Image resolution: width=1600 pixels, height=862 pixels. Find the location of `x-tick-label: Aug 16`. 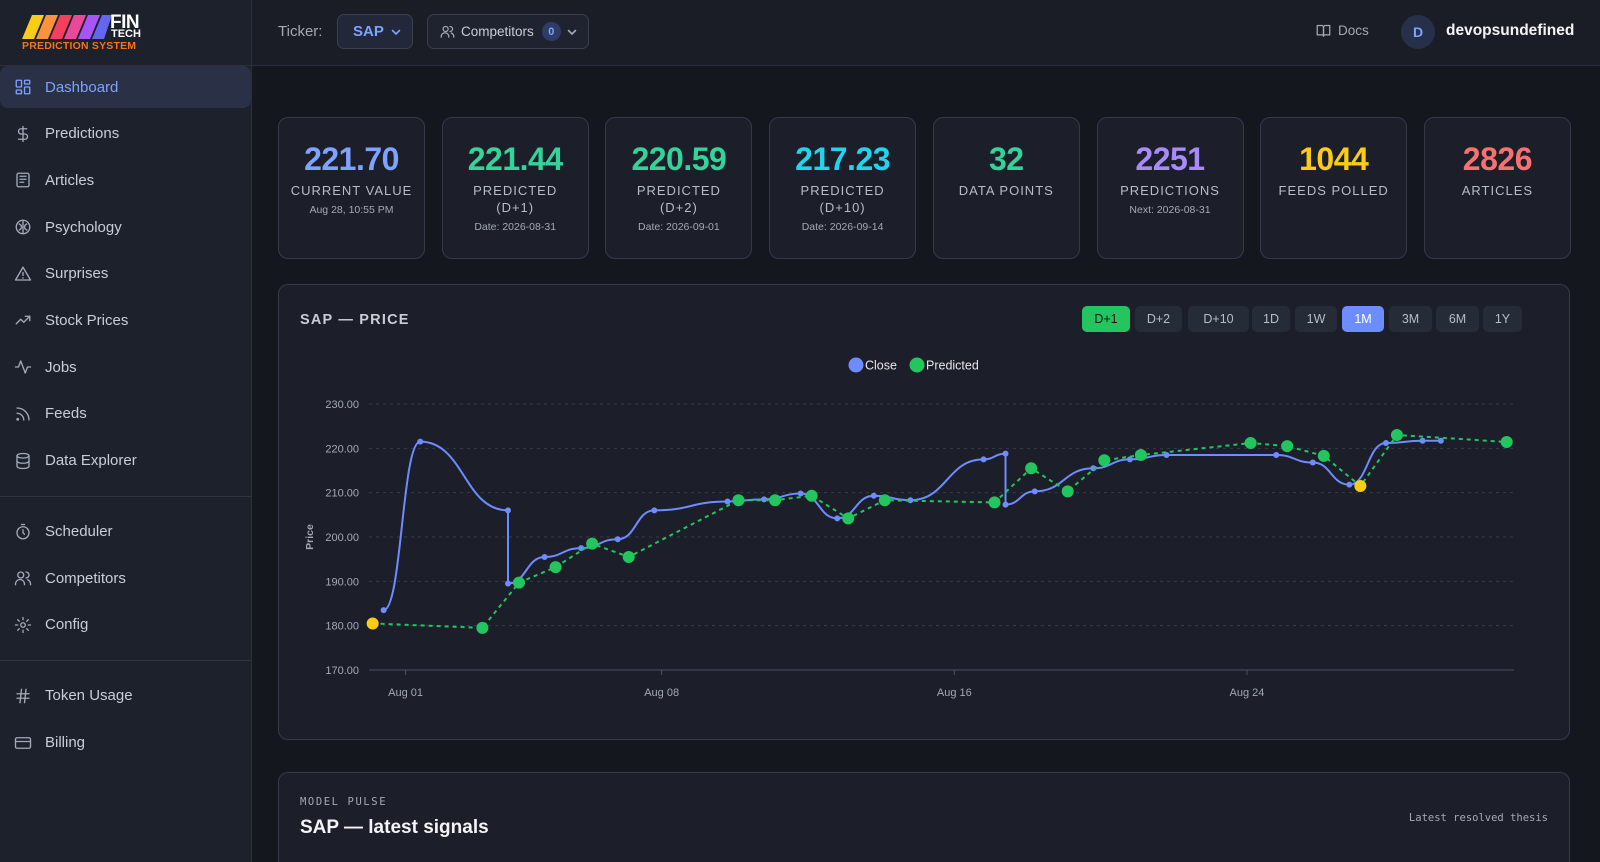

x-tick-label: Aug 16 is located at coordinates (954, 693).